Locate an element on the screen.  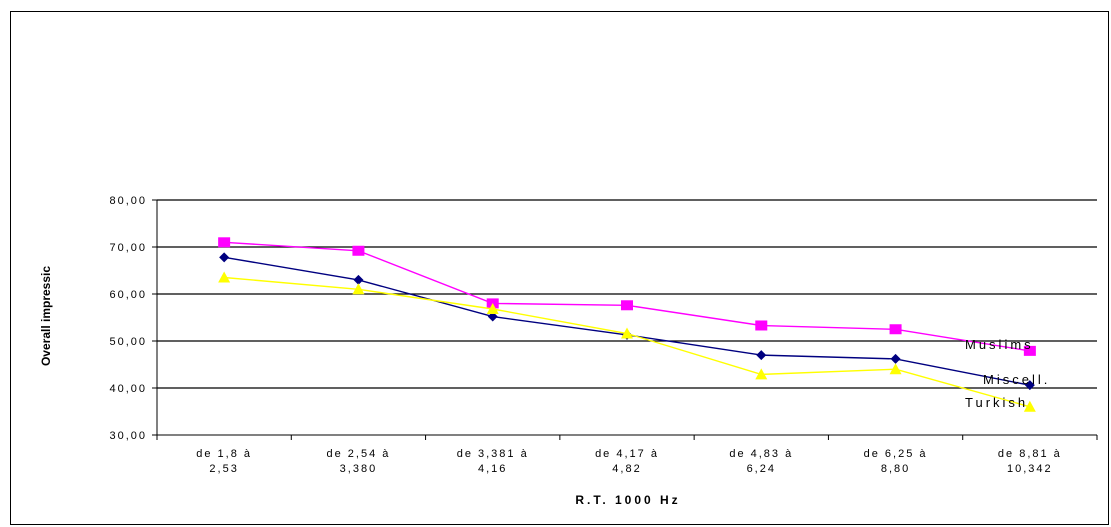
y-tick-label: 70,00 is located at coordinates (128, 248).